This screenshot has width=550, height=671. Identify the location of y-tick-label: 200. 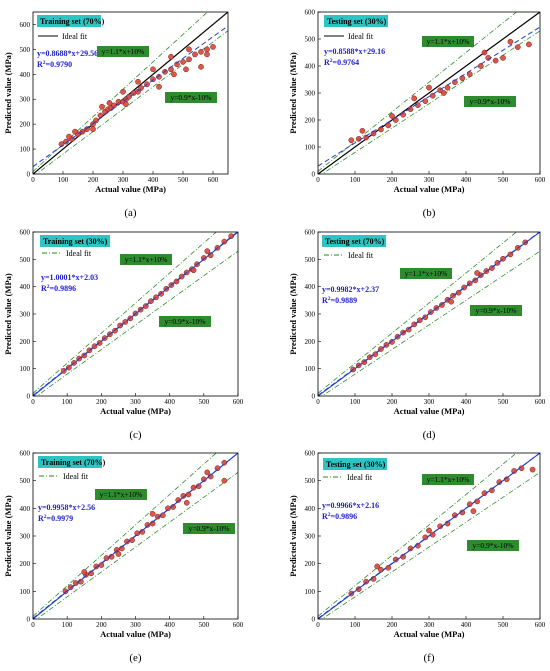
(25, 342).